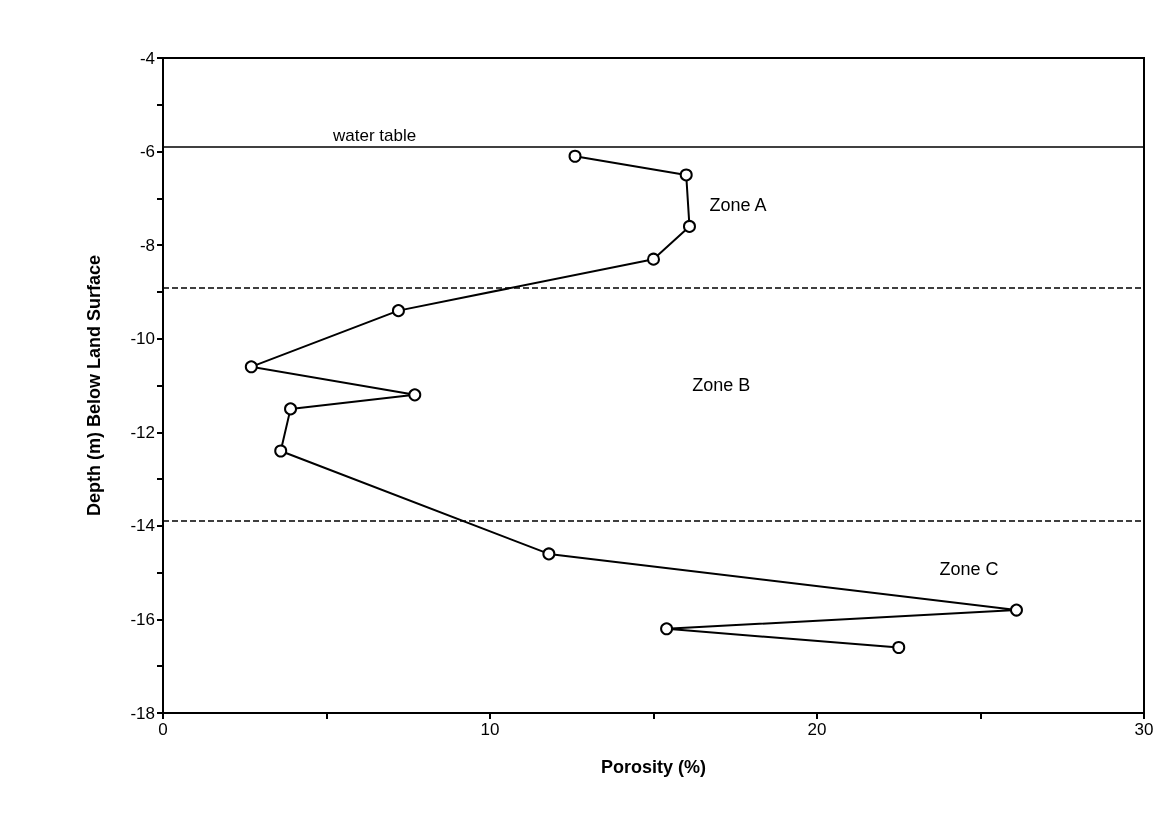 The height and width of the screenshot is (817, 1169). Describe the element at coordinates (163, 729) in the screenshot. I see `x-tick-label: 0` at that location.